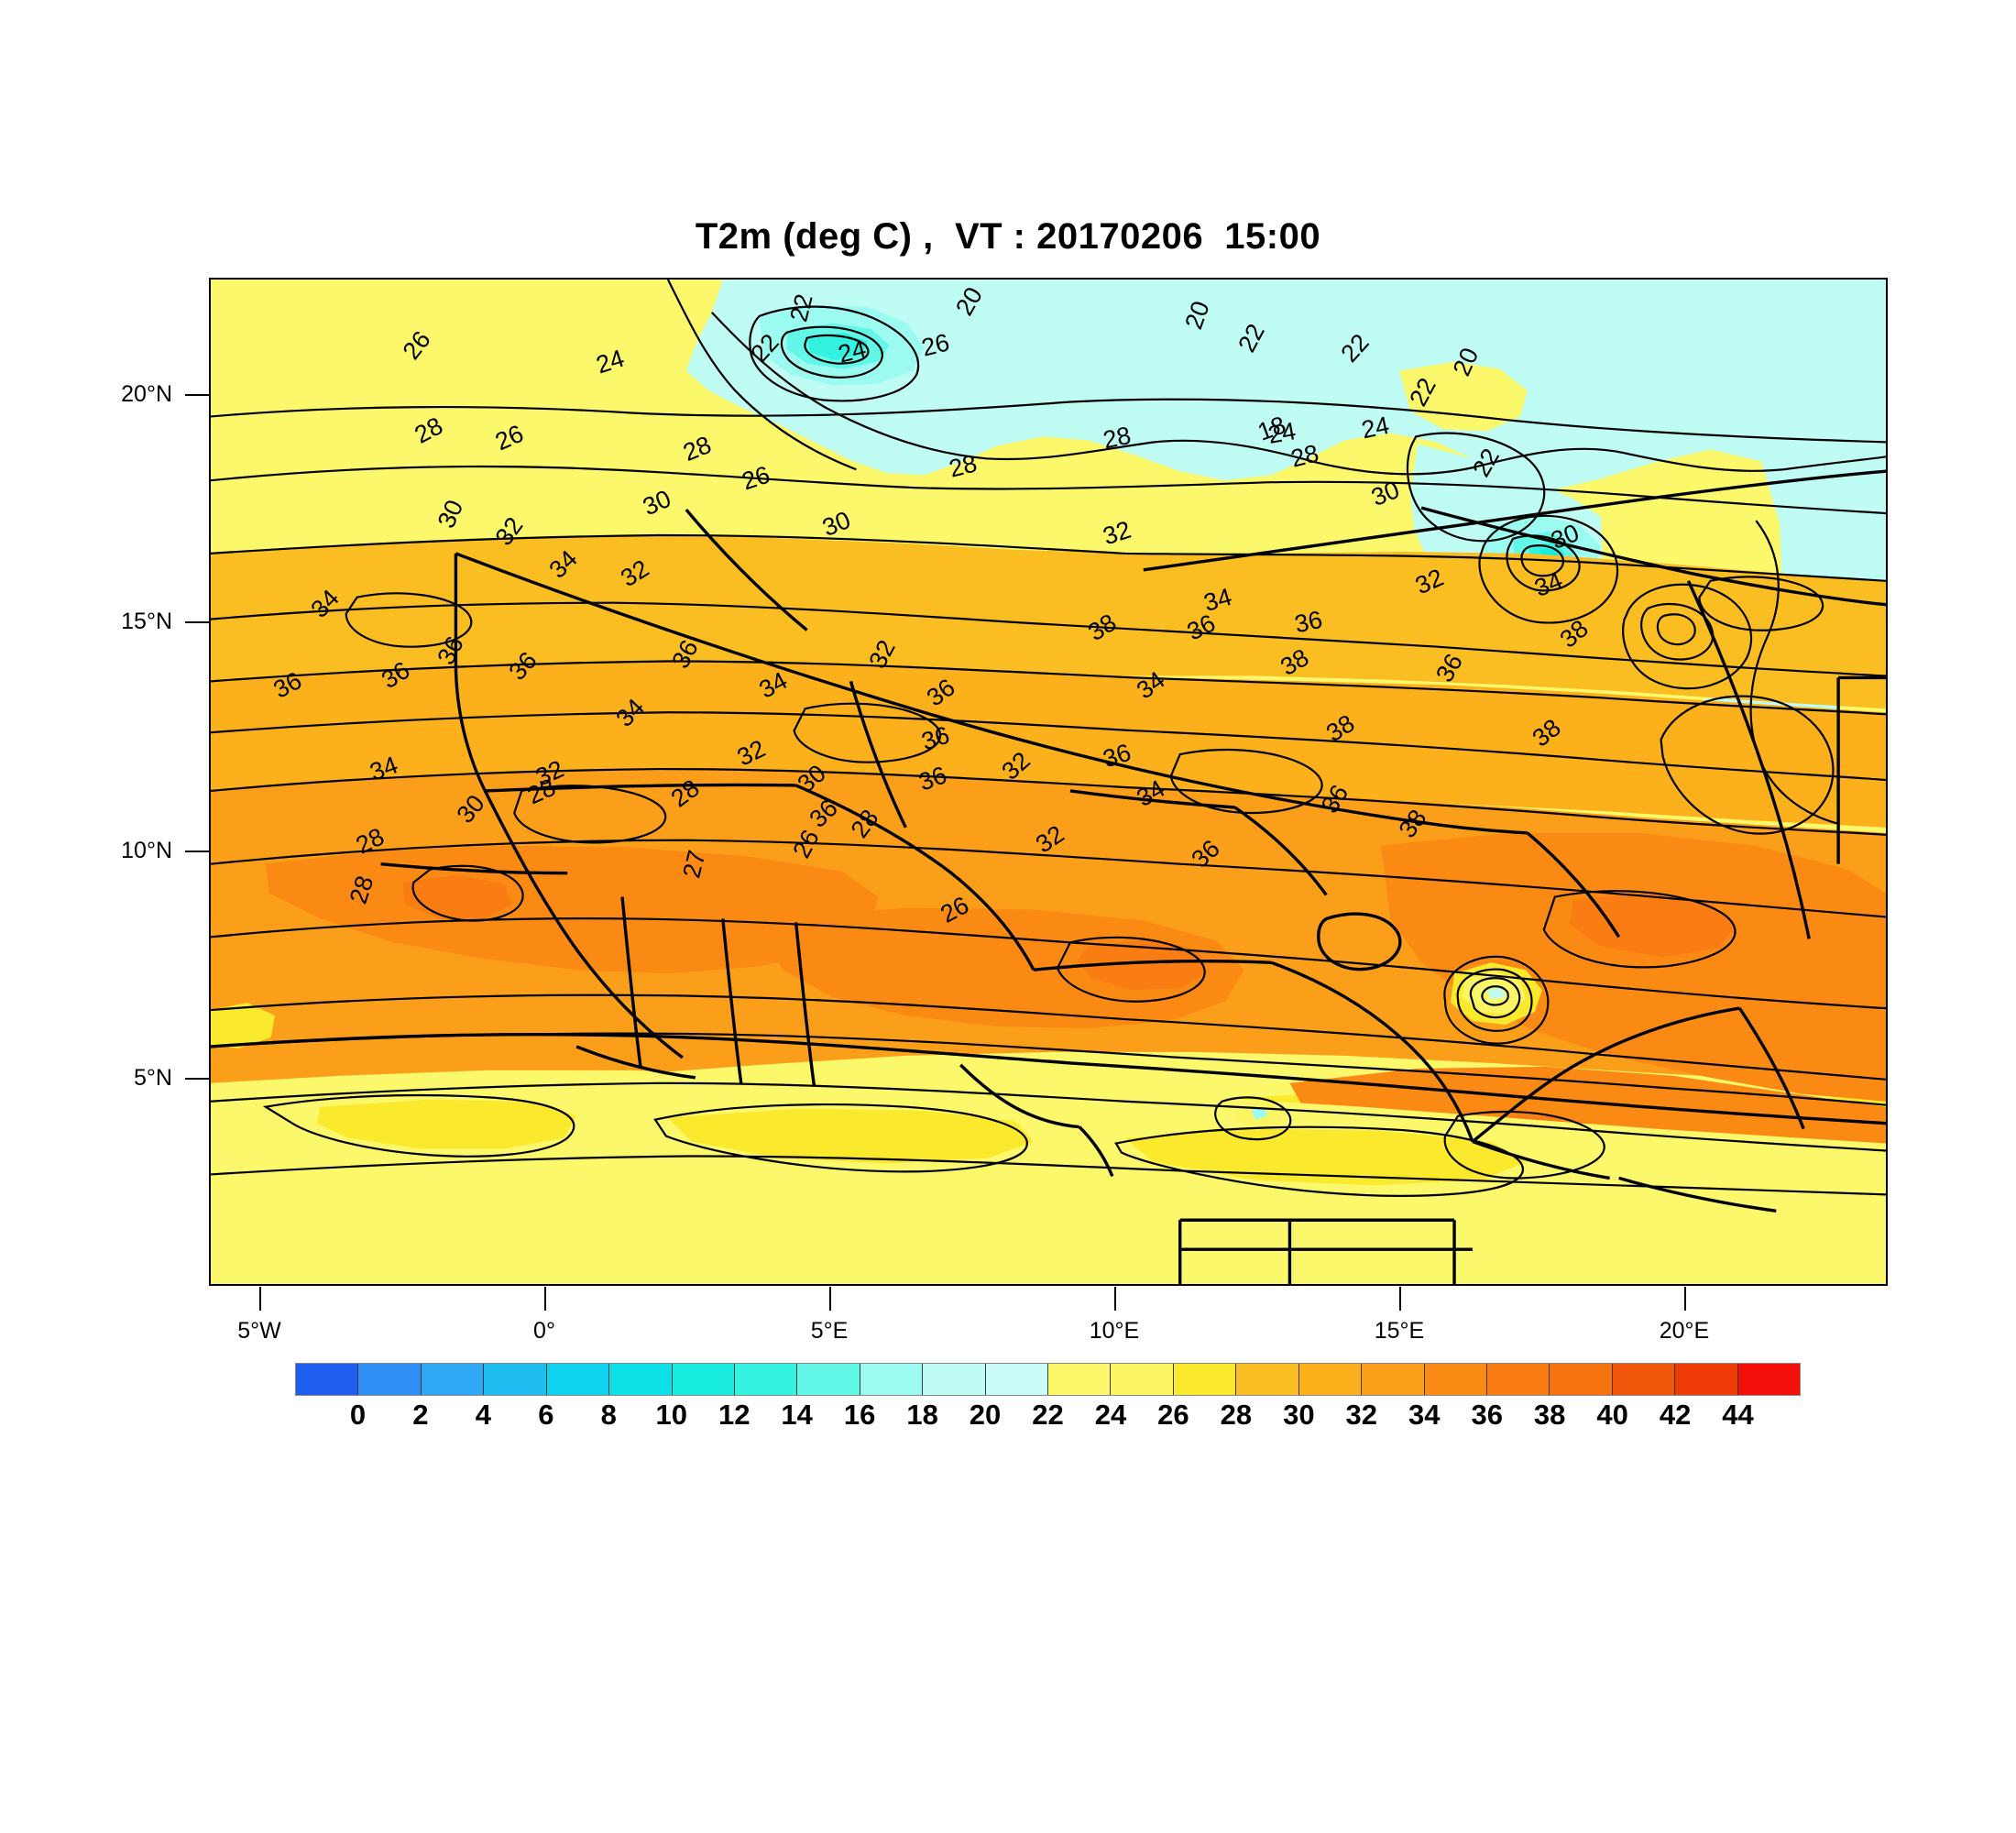 The height and width of the screenshot is (1833, 2016). Describe the element at coordinates (1685, 1299) in the screenshot. I see `xtick-line-20e` at that location.